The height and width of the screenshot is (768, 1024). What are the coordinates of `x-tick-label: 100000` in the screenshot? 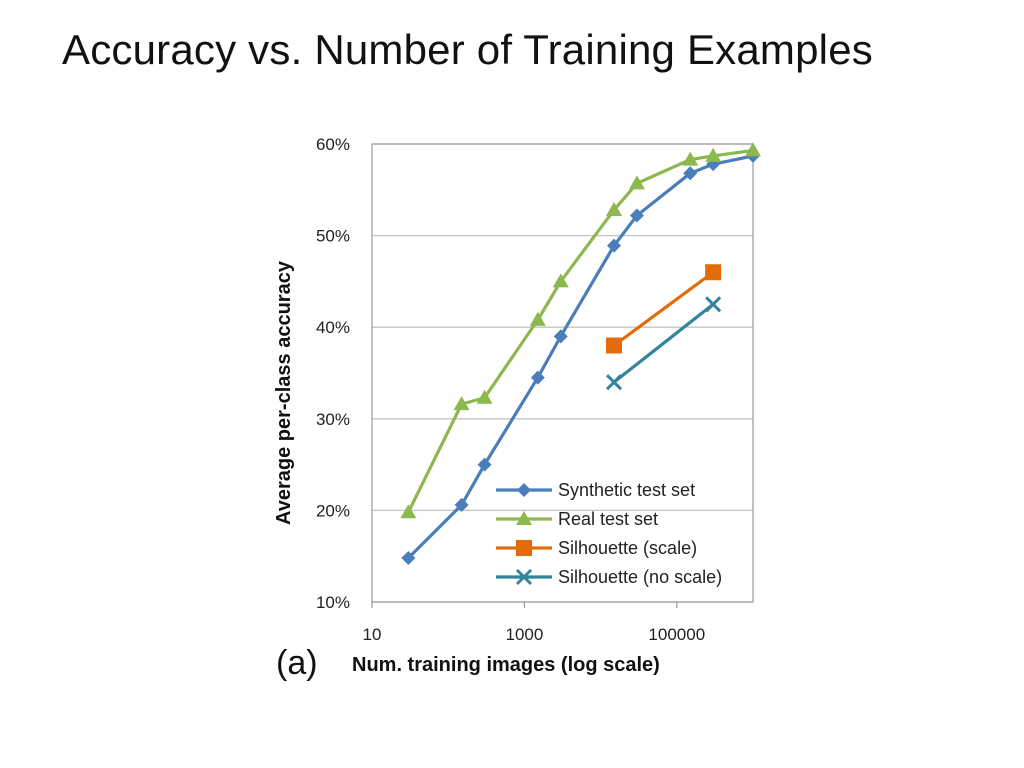 It's located at (676, 634).